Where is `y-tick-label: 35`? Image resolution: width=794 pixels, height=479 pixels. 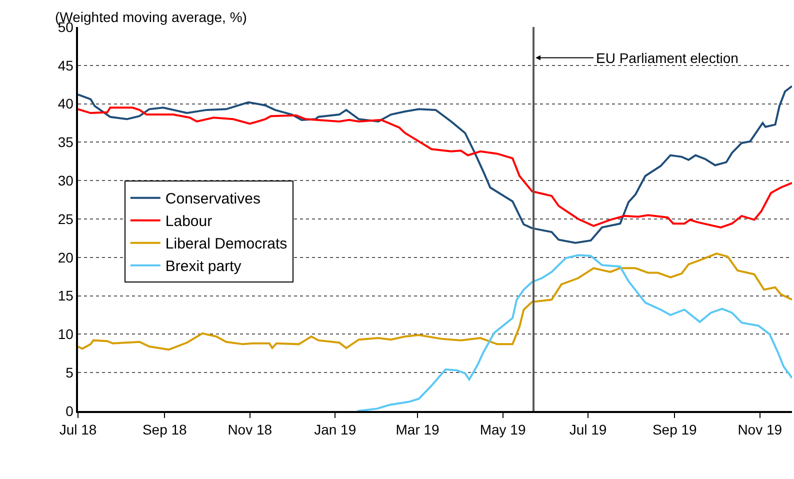
y-tick-label: 35 is located at coordinates (66, 142).